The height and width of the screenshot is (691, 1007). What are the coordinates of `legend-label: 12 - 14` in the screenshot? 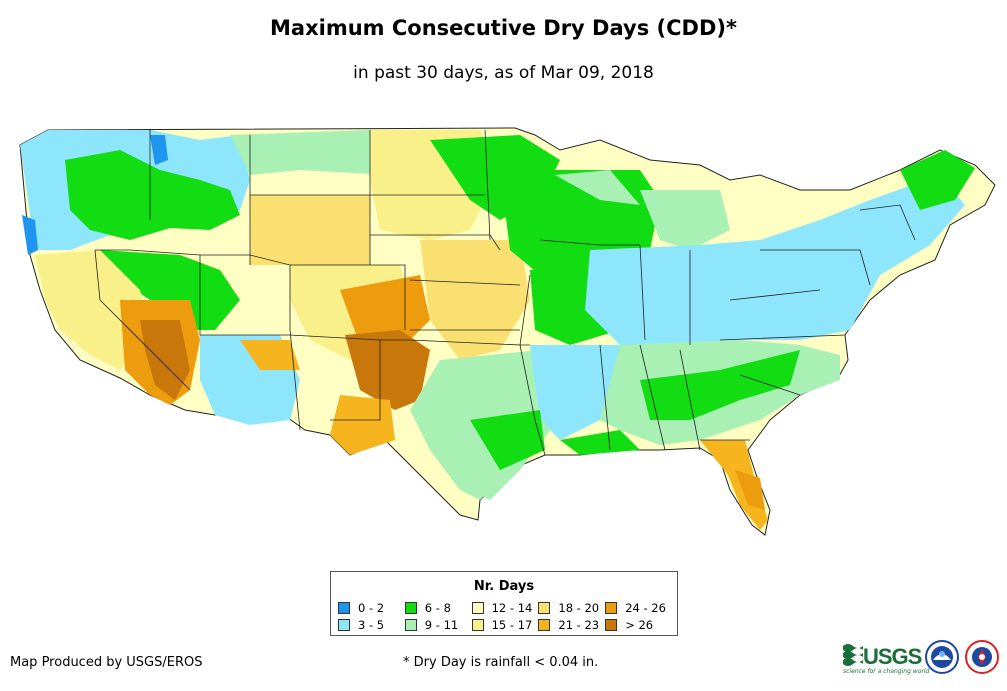 It's located at (512, 608).